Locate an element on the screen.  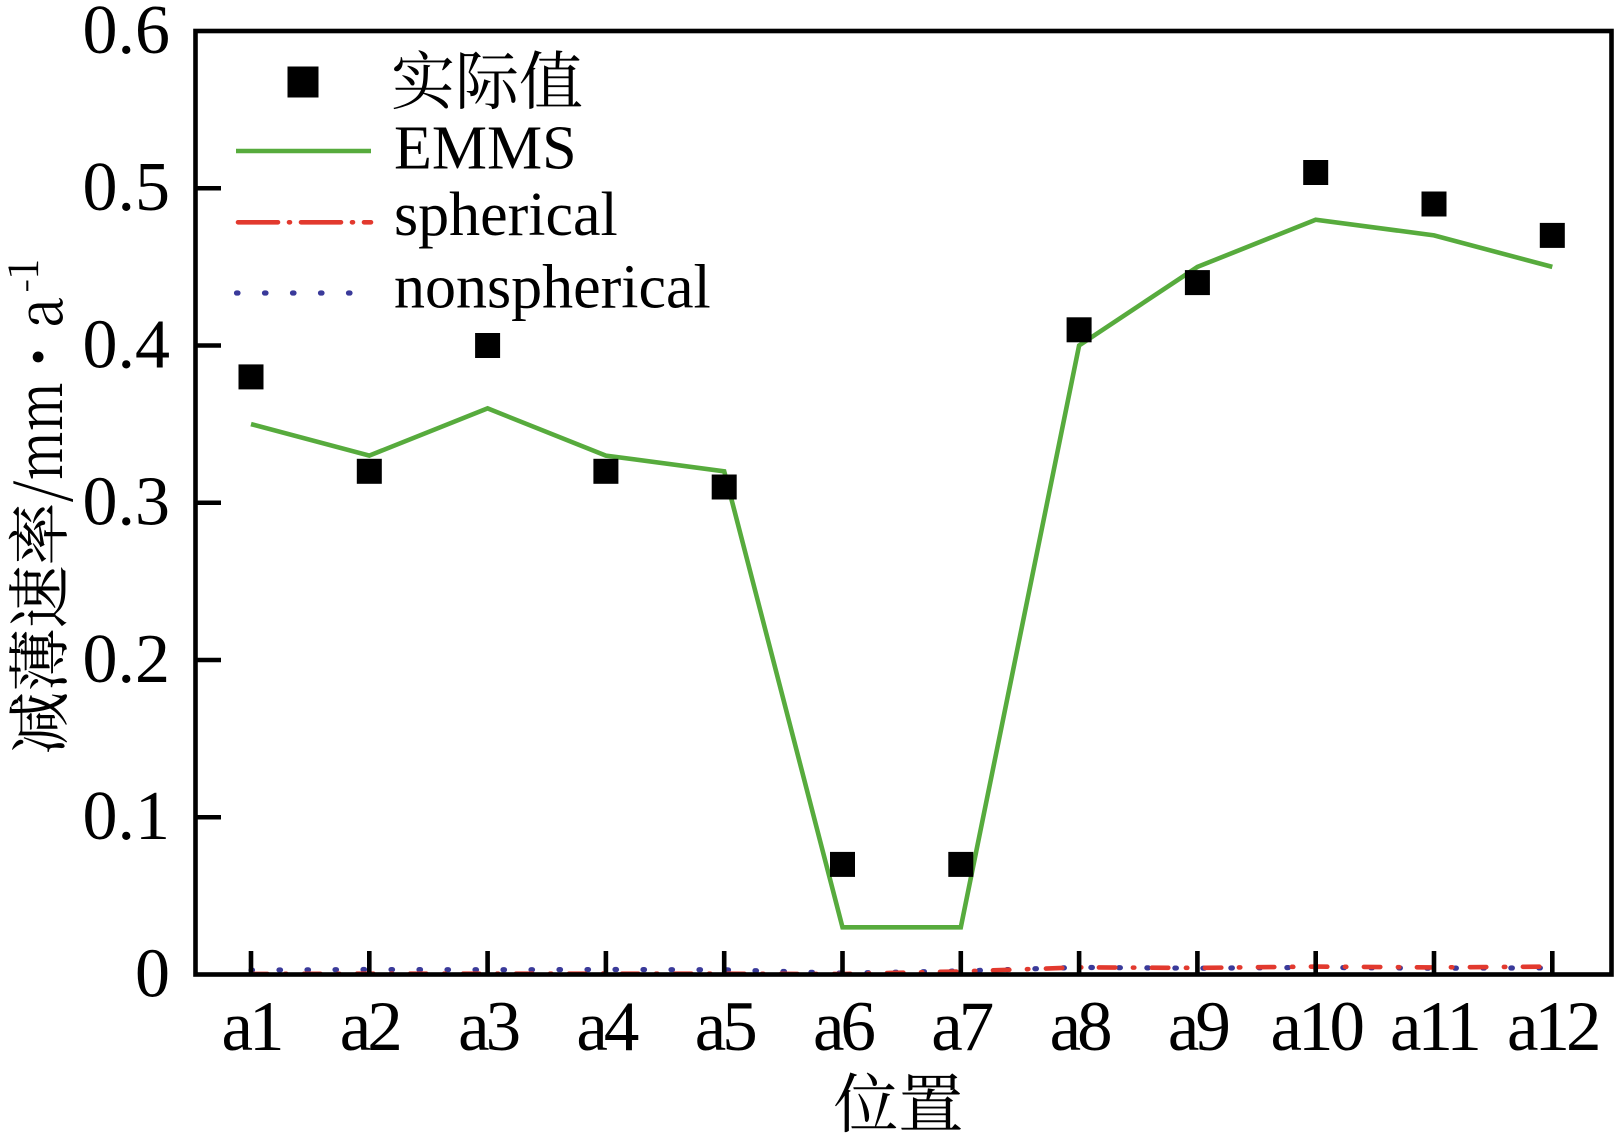
svg-text: a9 is located at coordinates (1198, 1027).